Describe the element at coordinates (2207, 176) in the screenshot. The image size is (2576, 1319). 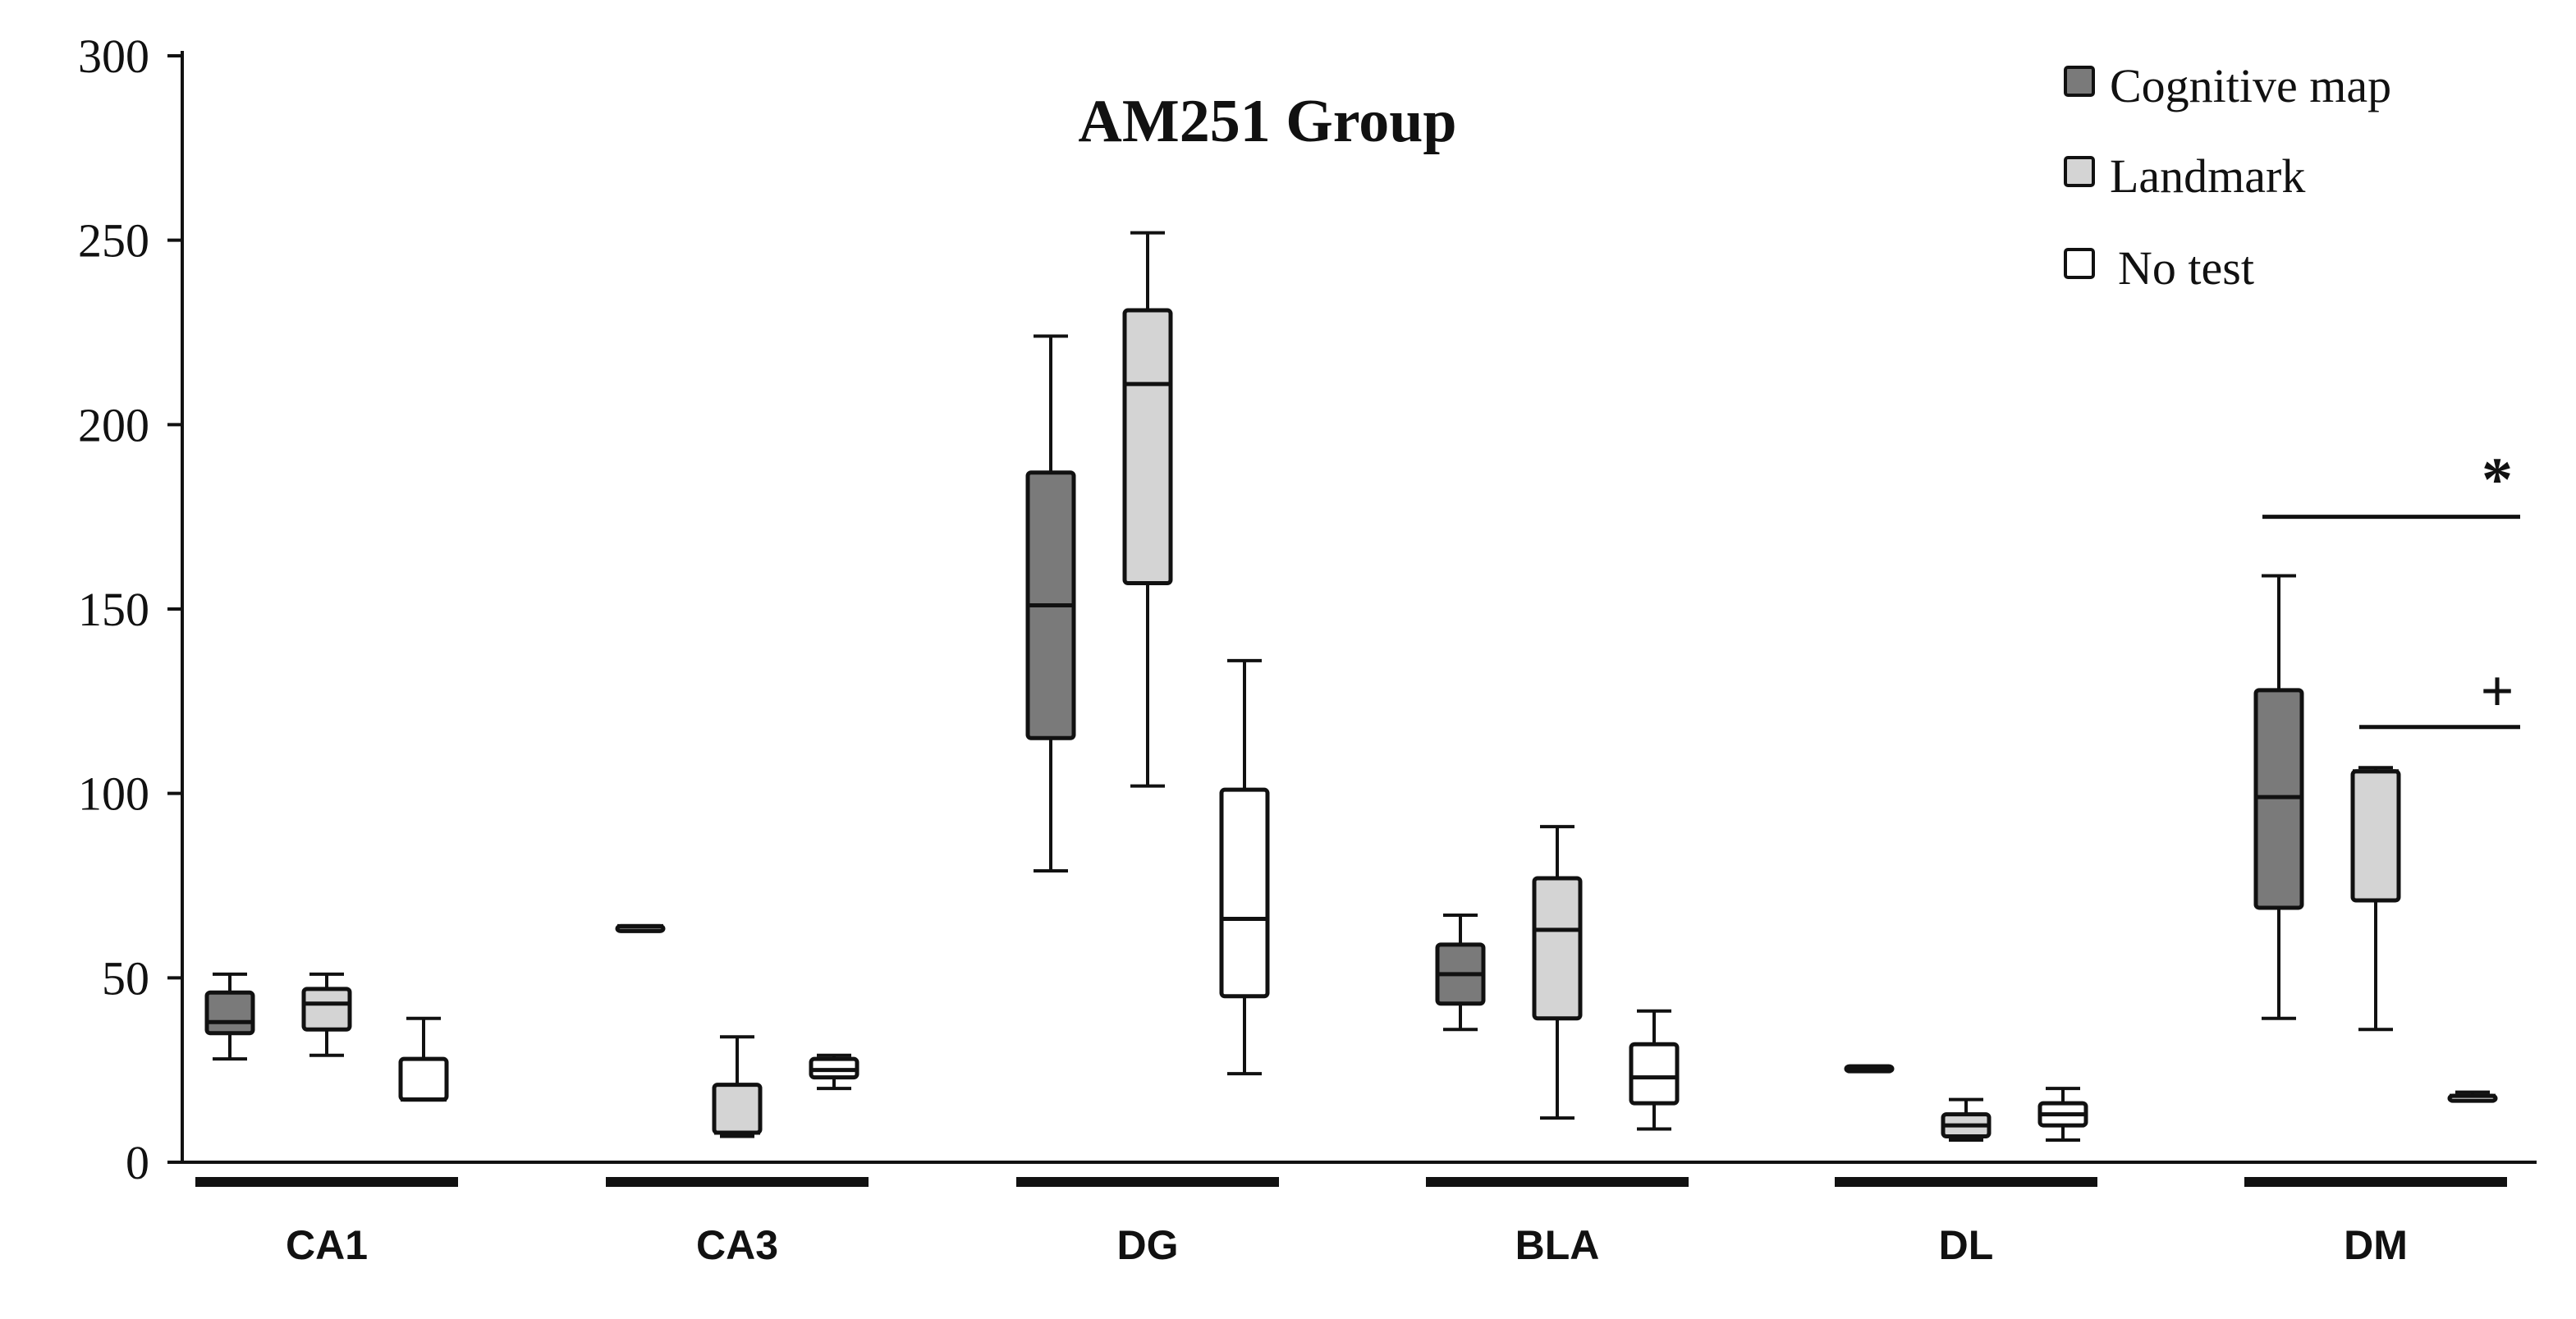
I see `legend-label: Landmark` at that location.